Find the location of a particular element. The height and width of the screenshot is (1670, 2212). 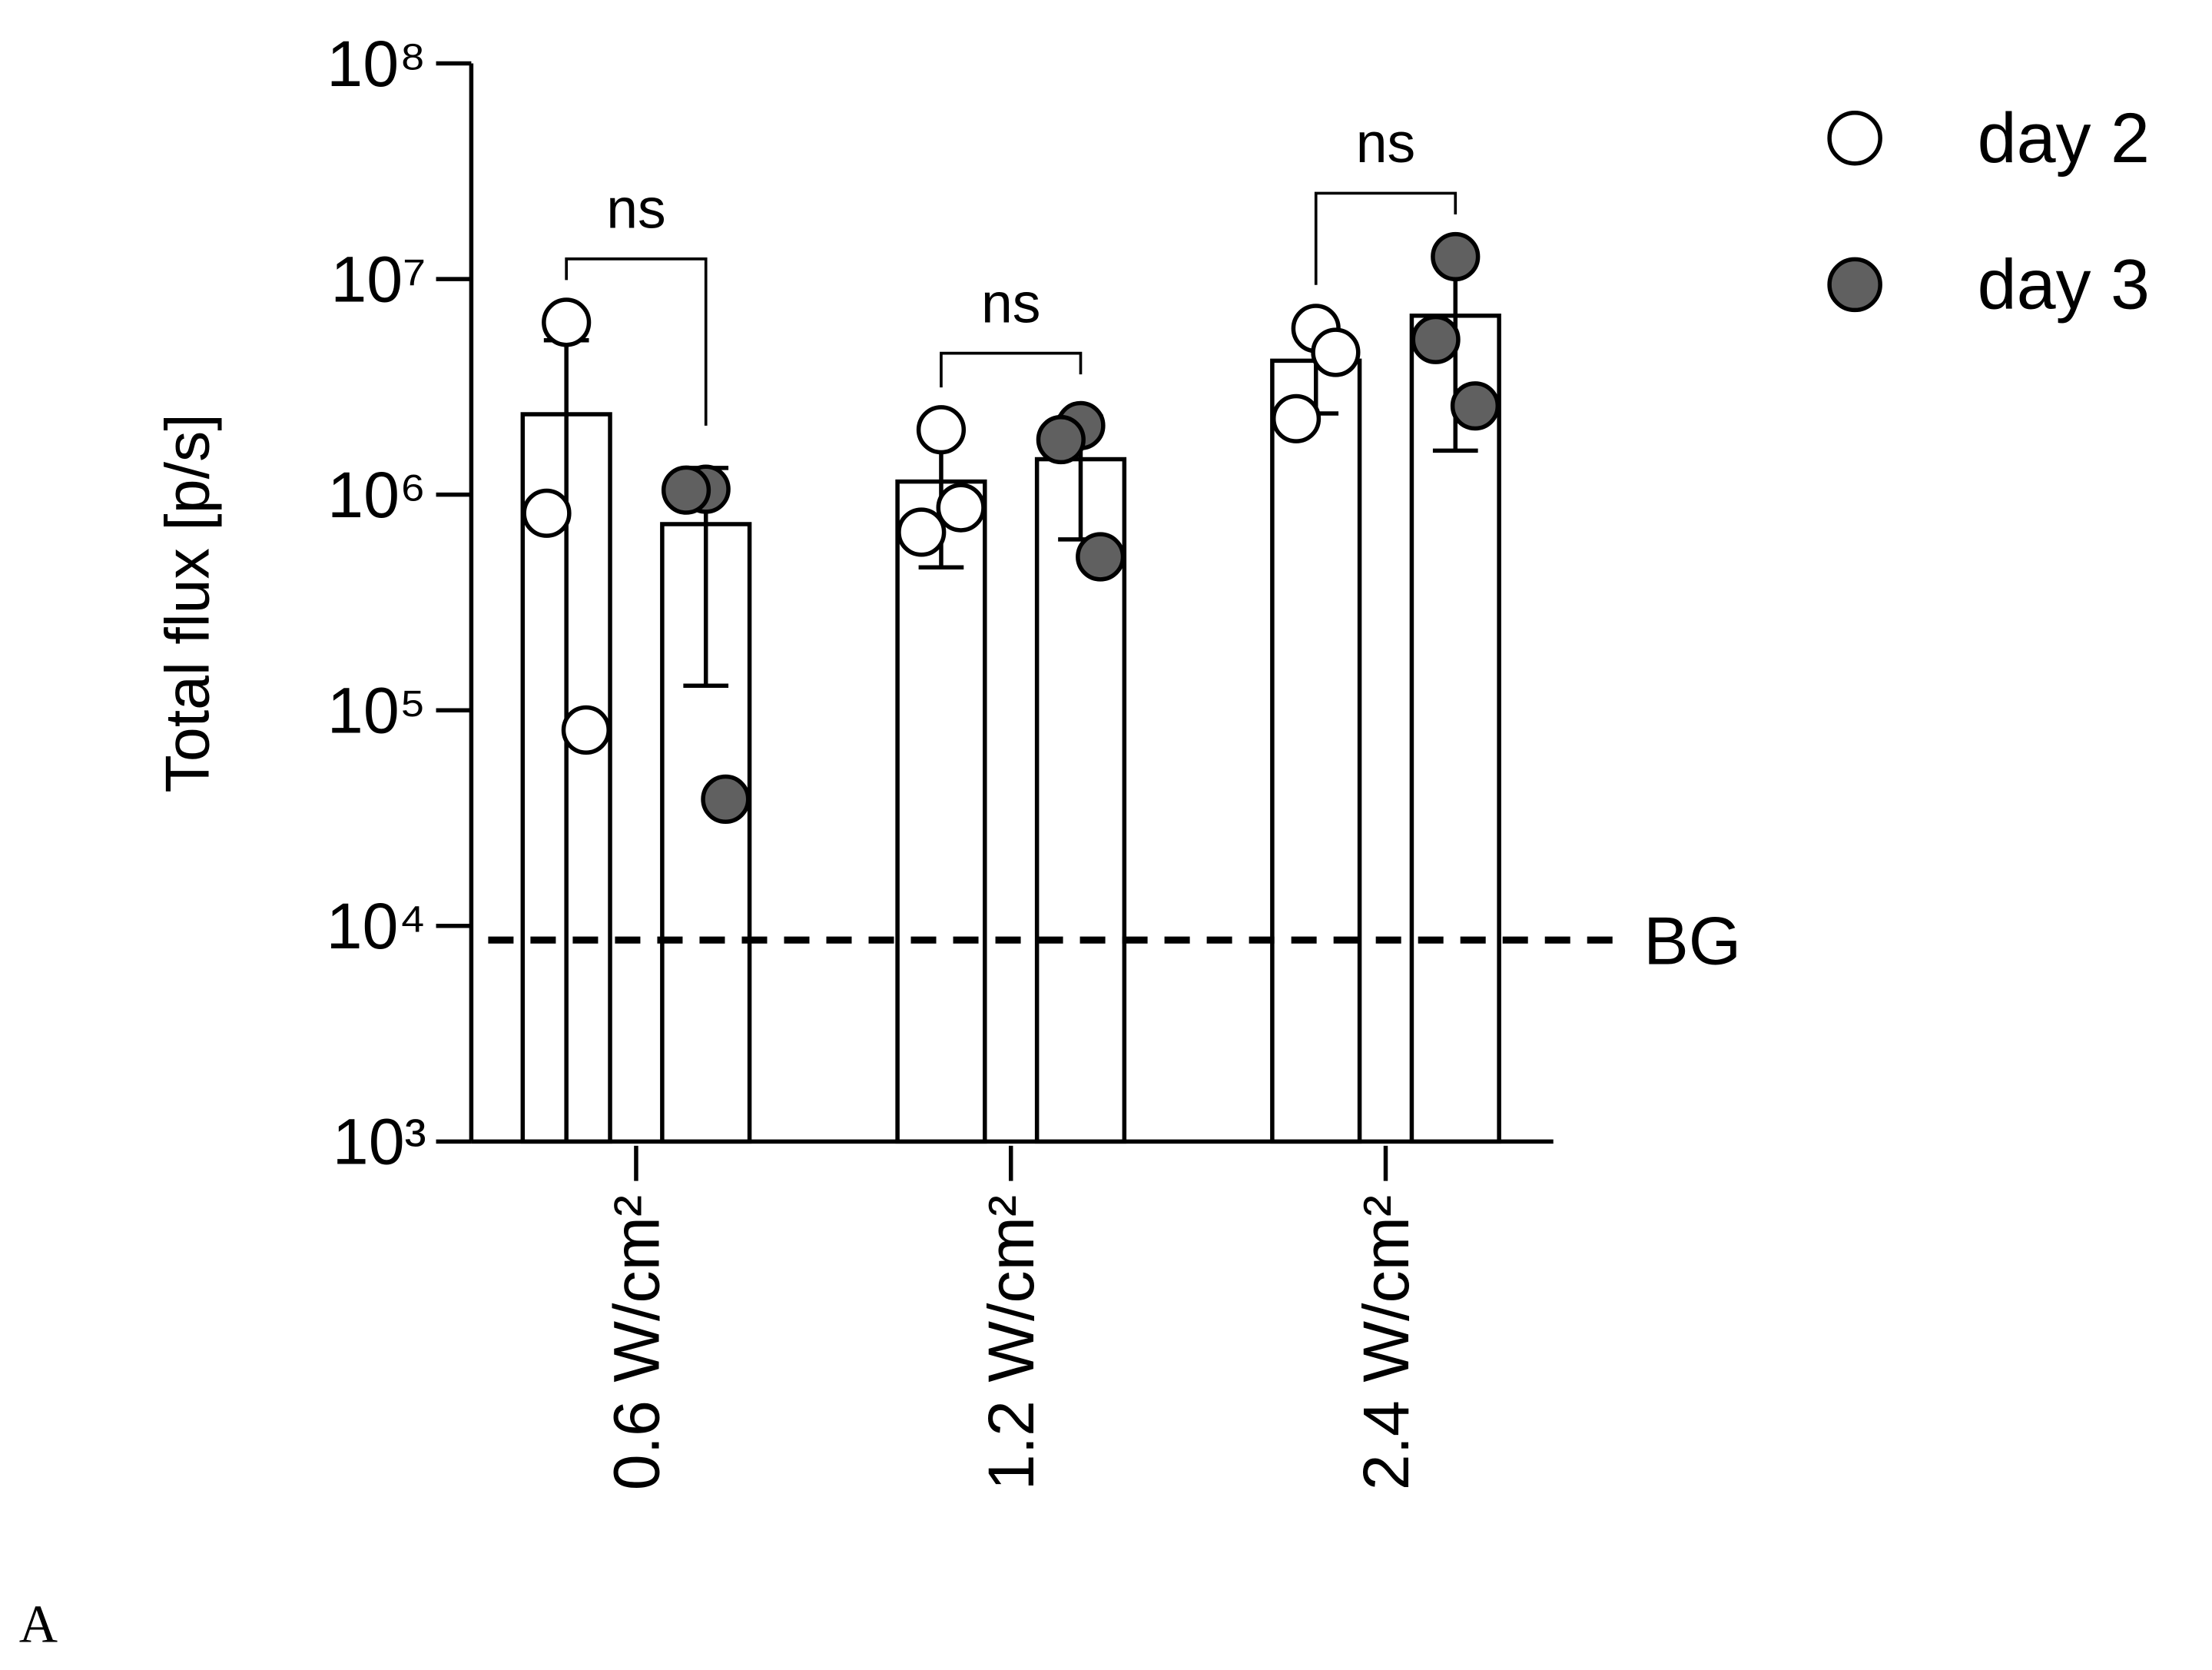

x-tick-label: 0.6 W/cm² is located at coordinates (636, 1342).